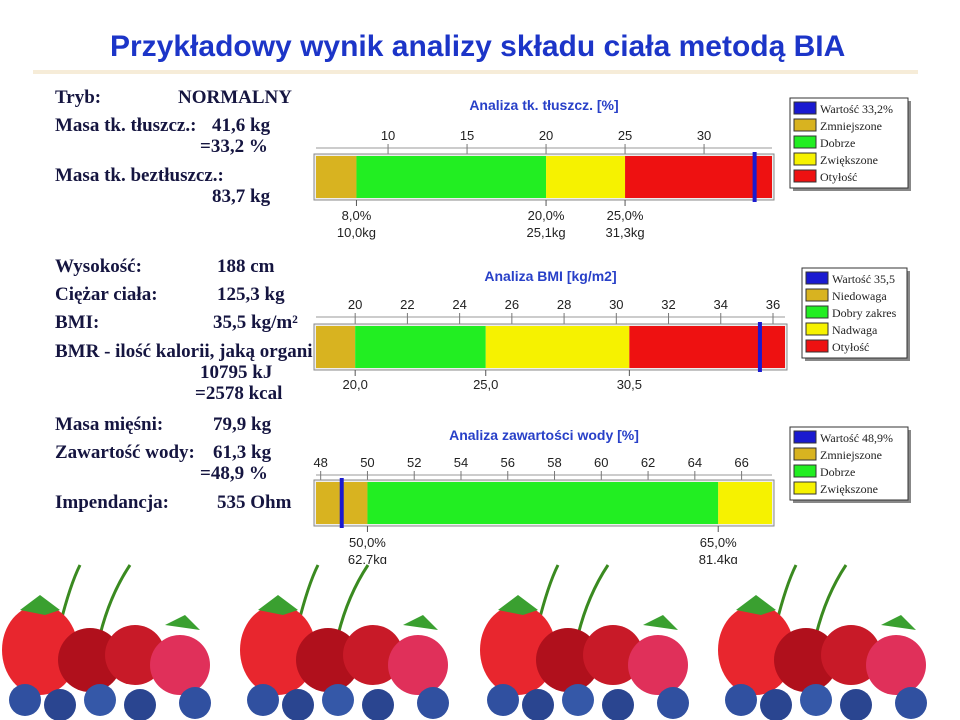  What do you see at coordinates (251, 294) in the screenshot?
I see `measurement-value: 125,3 kg` at bounding box center [251, 294].